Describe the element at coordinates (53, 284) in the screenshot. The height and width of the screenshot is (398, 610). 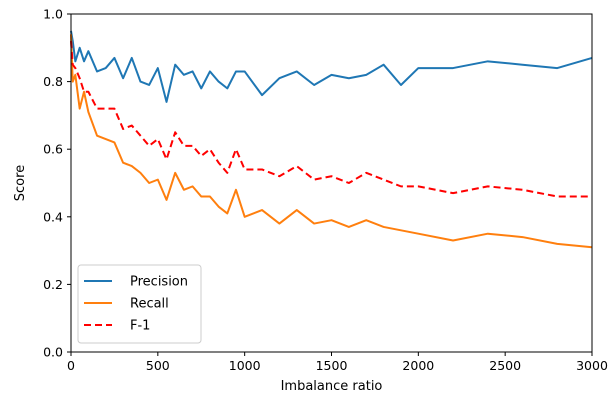
I see `y-tick-label: 0.2` at that location.